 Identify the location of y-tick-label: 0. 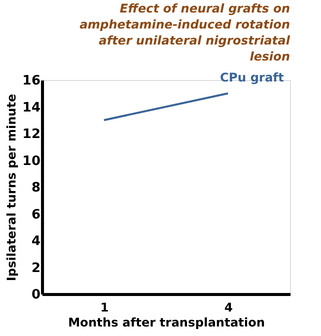
(35, 295).